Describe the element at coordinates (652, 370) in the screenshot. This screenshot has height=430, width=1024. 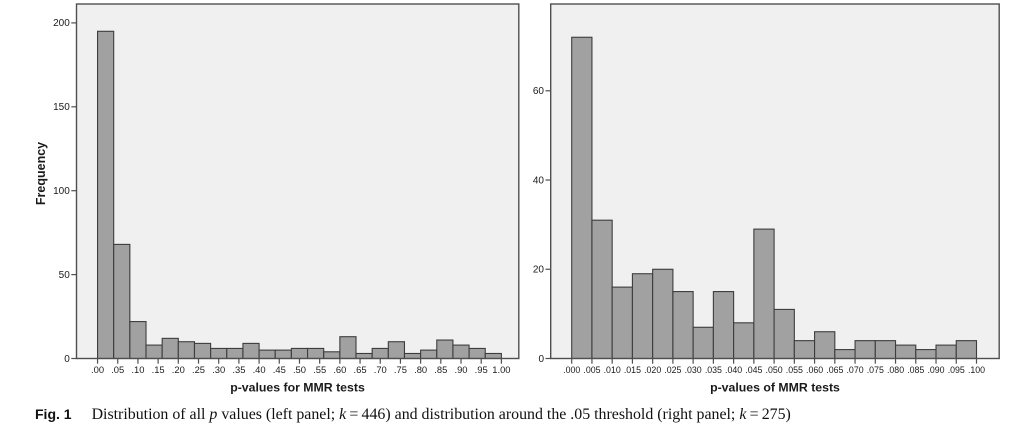
I see `svg-text: .020` at that location.